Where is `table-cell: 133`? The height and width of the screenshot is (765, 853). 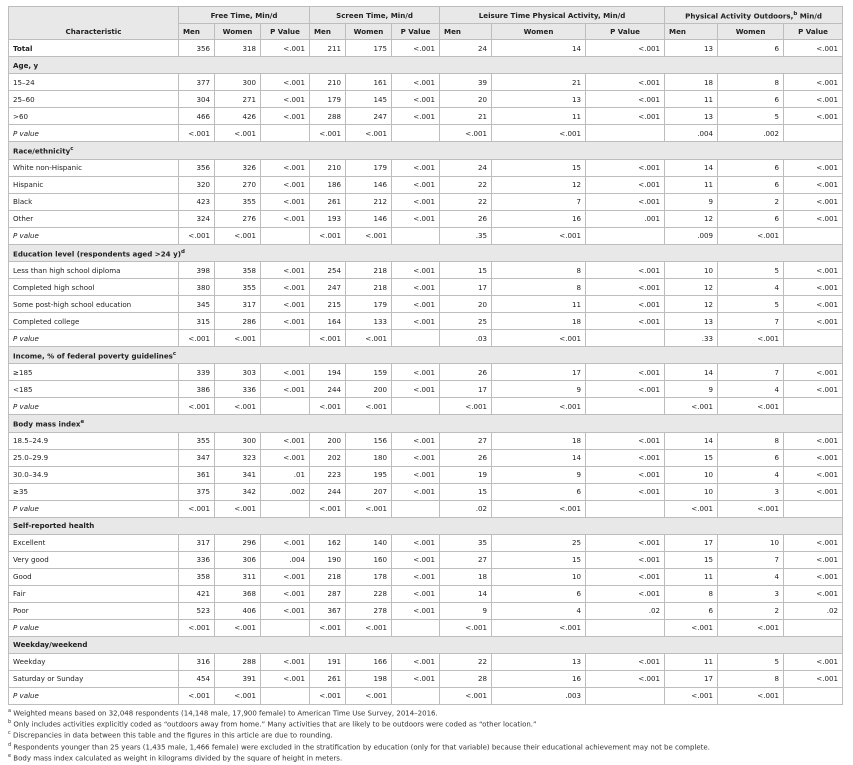 table-cell: 133 is located at coordinates (368, 321).